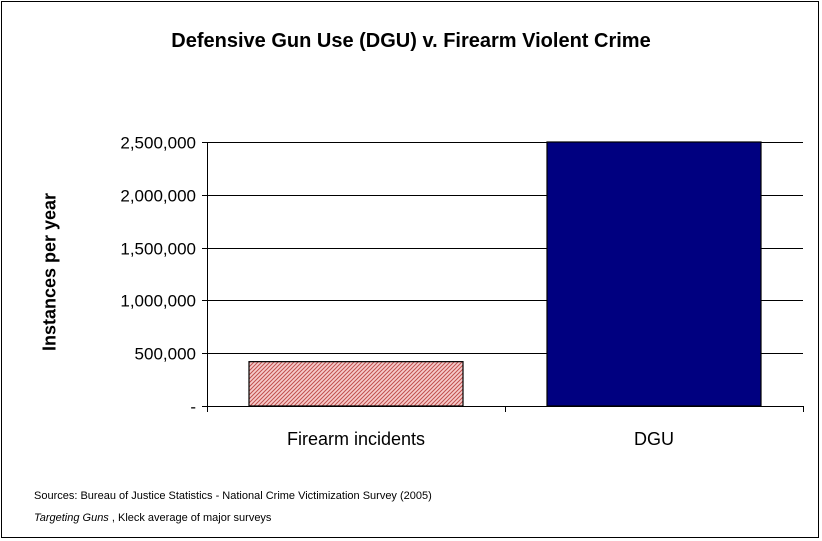 The width and height of the screenshot is (822, 541). What do you see at coordinates (158, 301) in the screenshot?
I see `y-tick-label: 1,000,000` at bounding box center [158, 301].